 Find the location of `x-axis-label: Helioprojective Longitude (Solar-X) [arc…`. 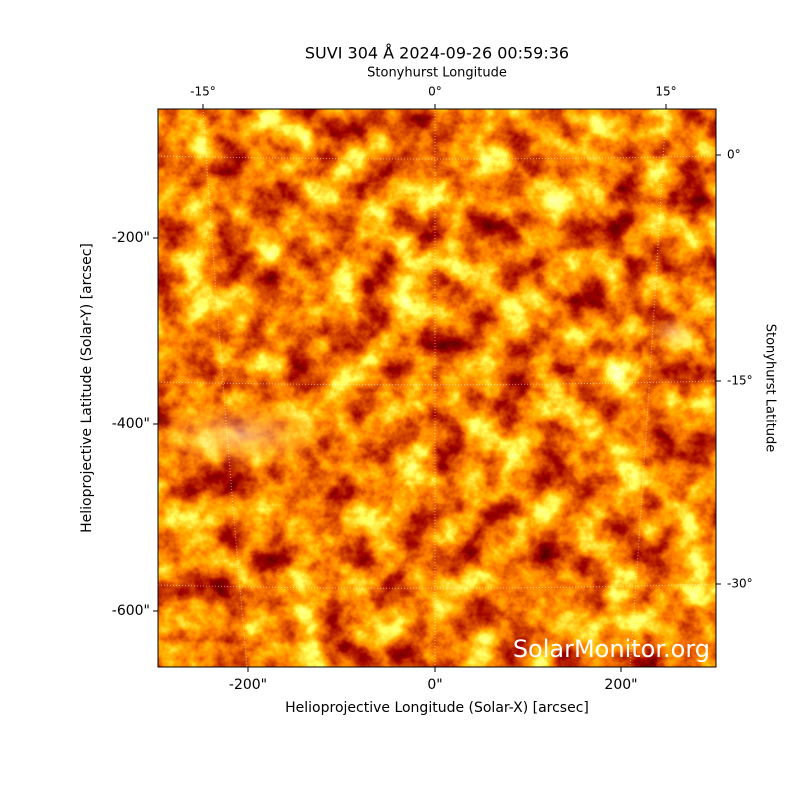

x-axis-label: Helioprojective Longitude (Solar-X) [arc… is located at coordinates (437, 708).